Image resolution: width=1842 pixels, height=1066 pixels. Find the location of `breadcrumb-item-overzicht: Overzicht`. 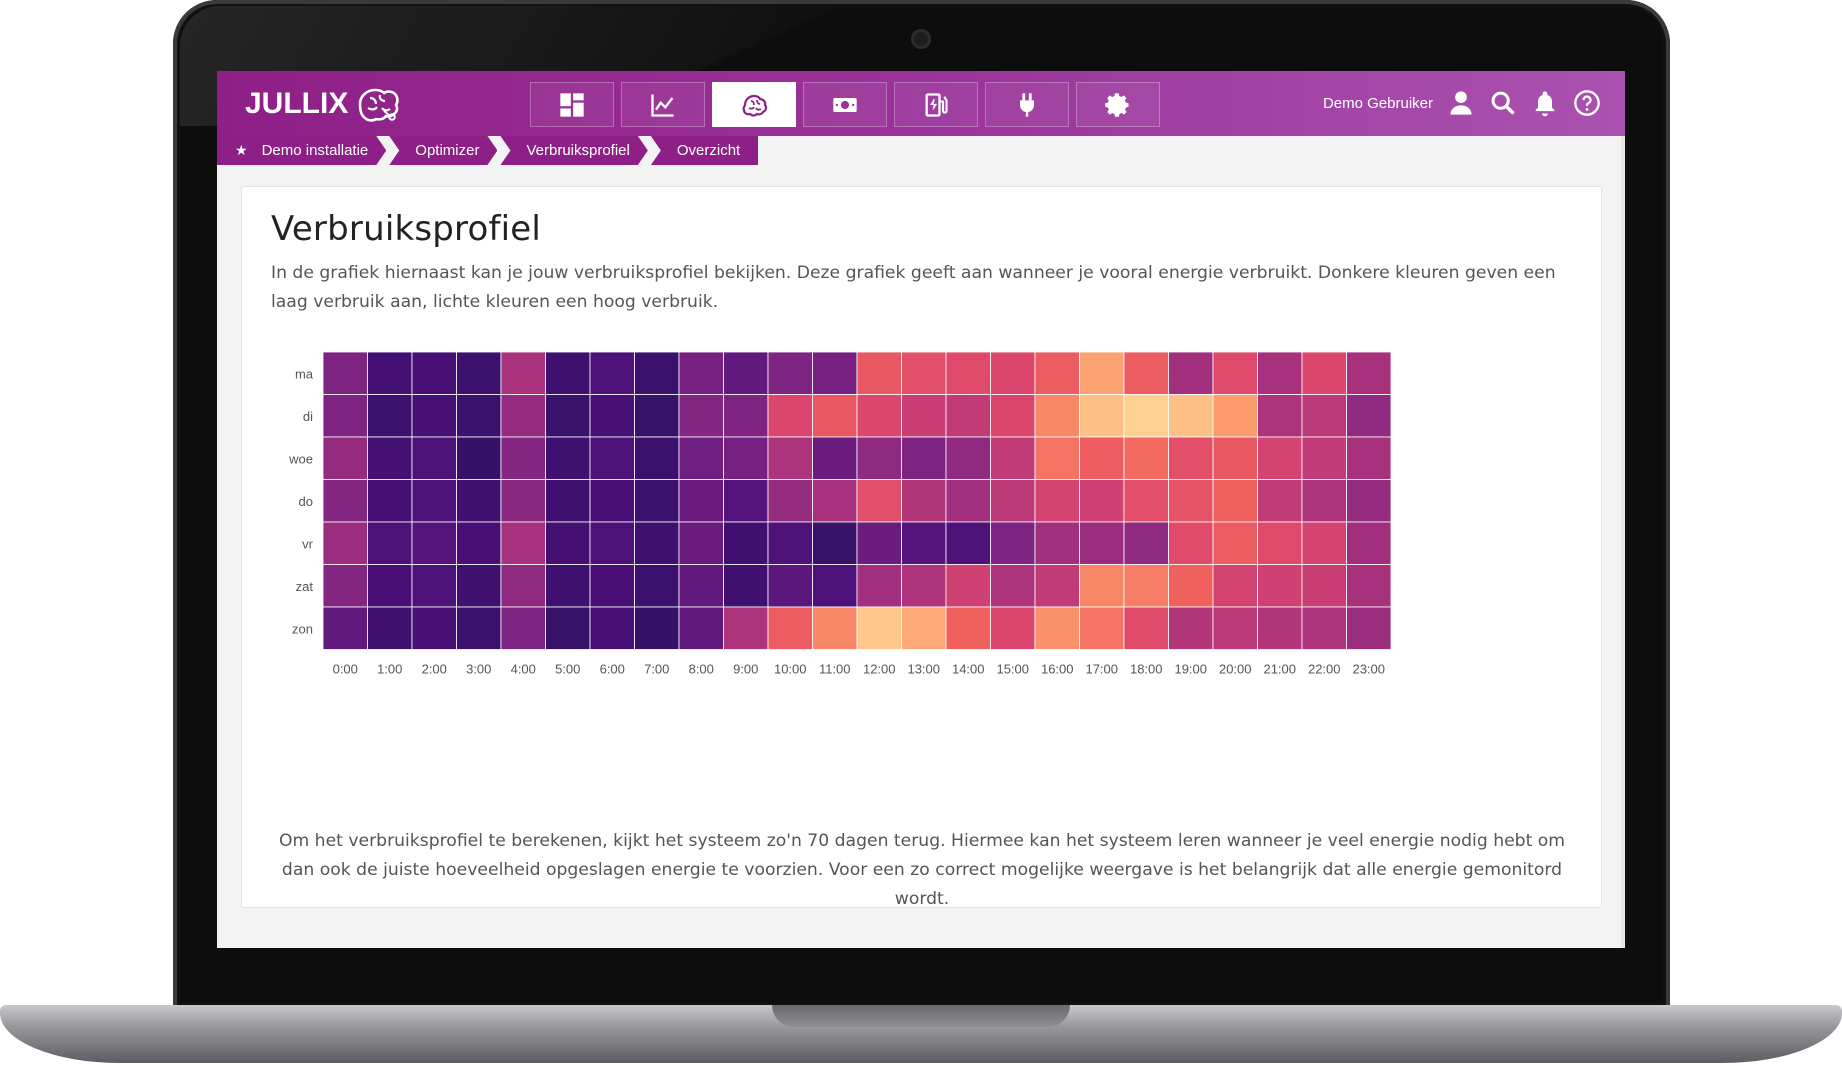

breadcrumb-item-overzicht: Overzicht is located at coordinates (704, 150).